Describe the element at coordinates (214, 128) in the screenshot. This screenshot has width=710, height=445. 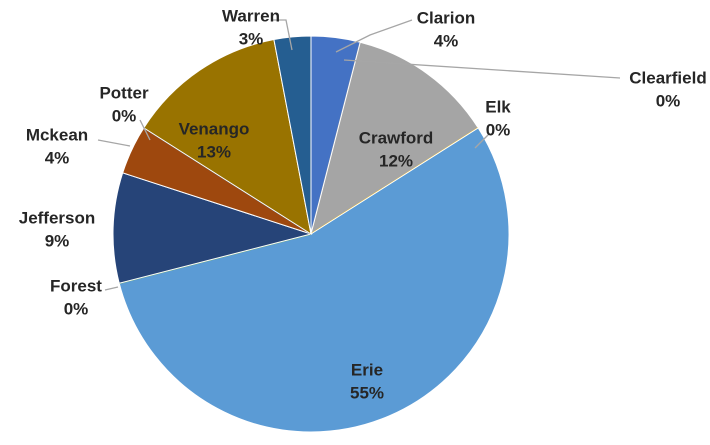
I see `slice-label: Venango` at that location.